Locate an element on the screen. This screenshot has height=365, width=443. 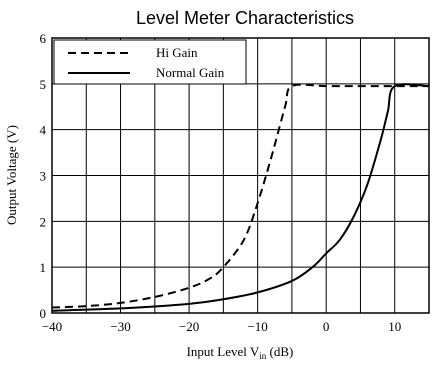
y-tick-labels: 0 1 2 3 4 5 6 is located at coordinates (43, 176).